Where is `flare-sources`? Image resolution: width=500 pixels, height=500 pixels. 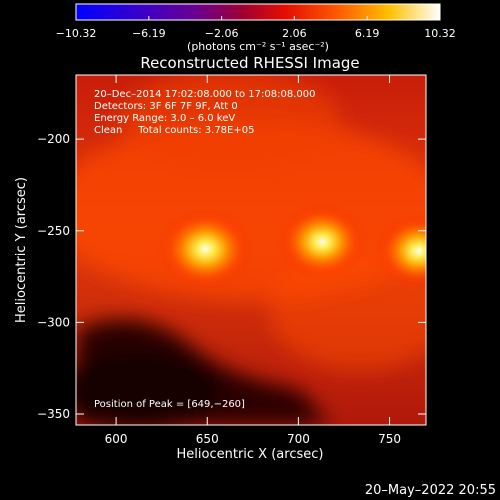
flare-sources is located at coordinates (291, 246).